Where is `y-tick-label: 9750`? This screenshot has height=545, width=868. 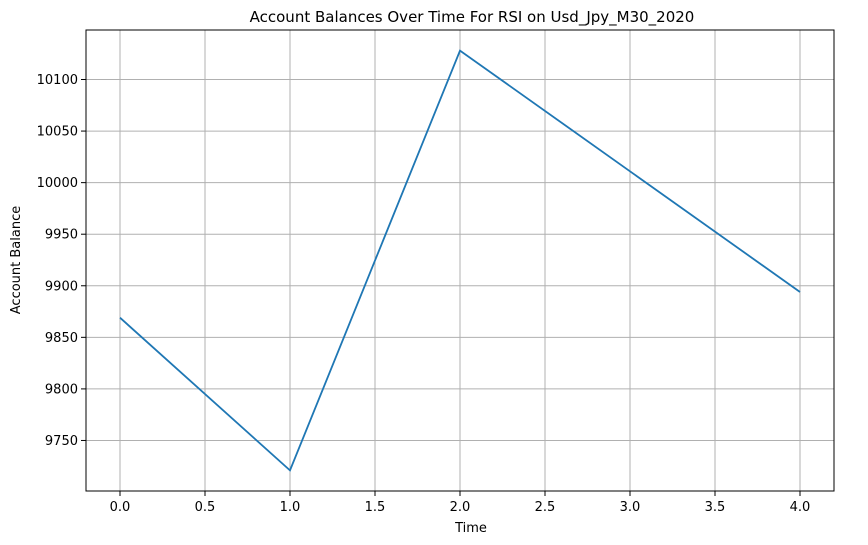
y-tick-label: 9750 is located at coordinates (61, 441).